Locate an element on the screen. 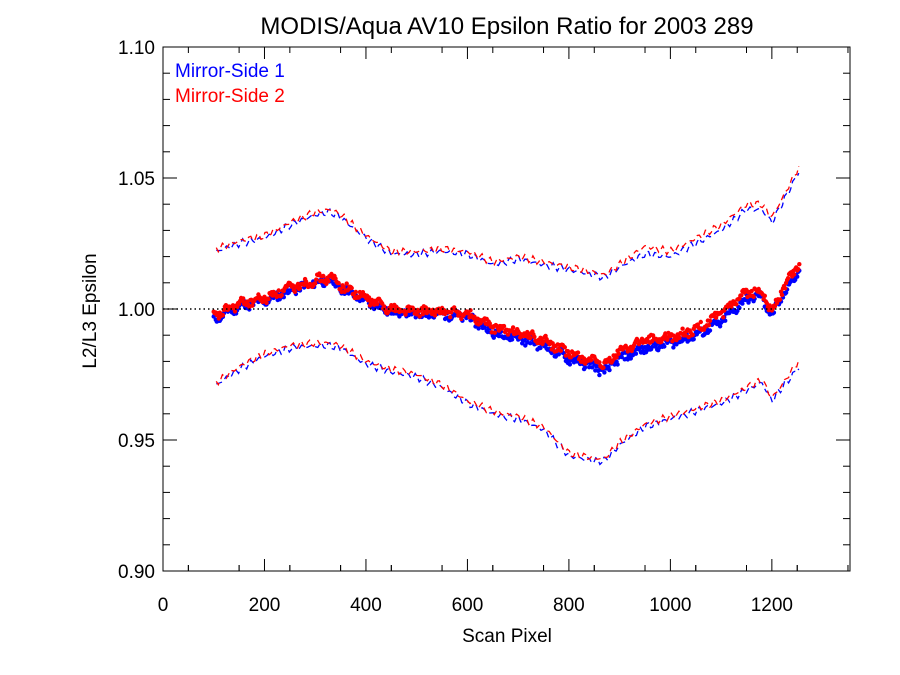 Image resolution: width=900 pixels, height=675 pixels. series-1-upper-bound is located at coordinates (508, 226).